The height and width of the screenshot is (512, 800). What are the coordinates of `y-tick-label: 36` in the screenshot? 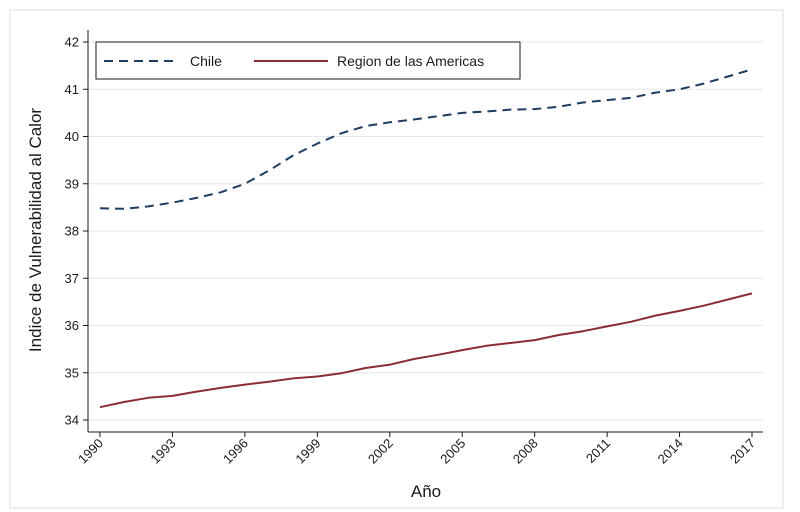 It's located at (72, 325).